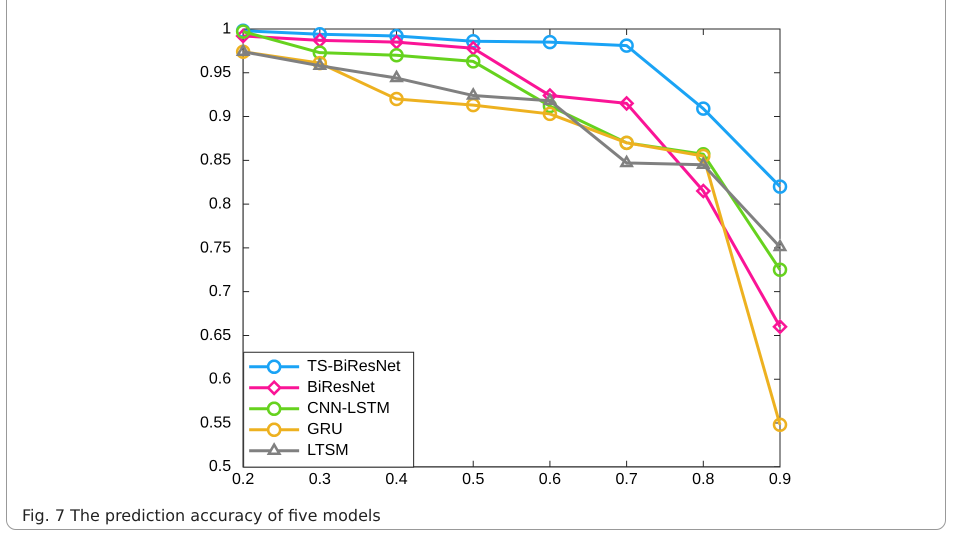 The width and height of the screenshot is (956, 537). I want to click on legend-label: TS-BiResNet, so click(354, 367).